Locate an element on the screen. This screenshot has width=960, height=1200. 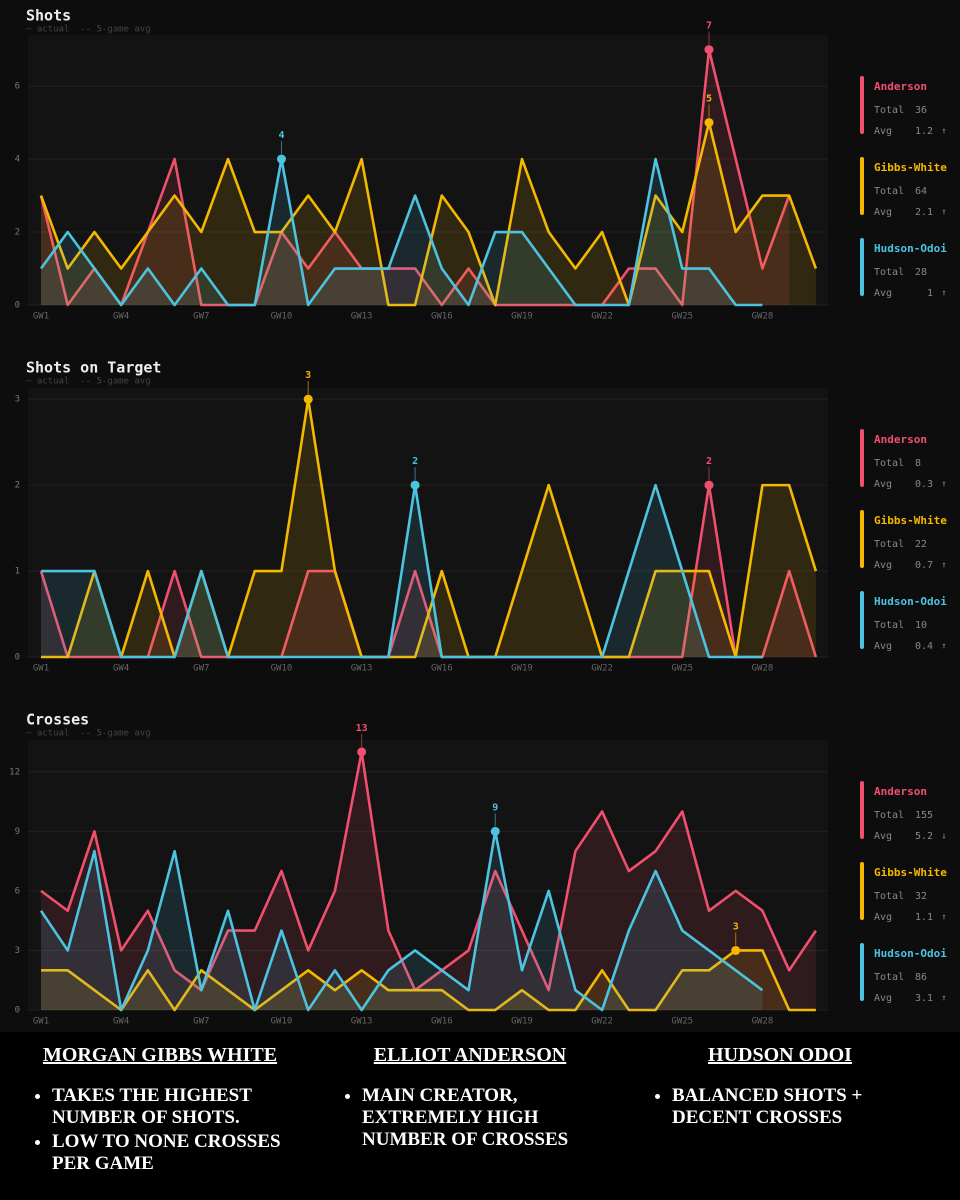
y-tick-label: 12 is located at coordinates (14, 772).